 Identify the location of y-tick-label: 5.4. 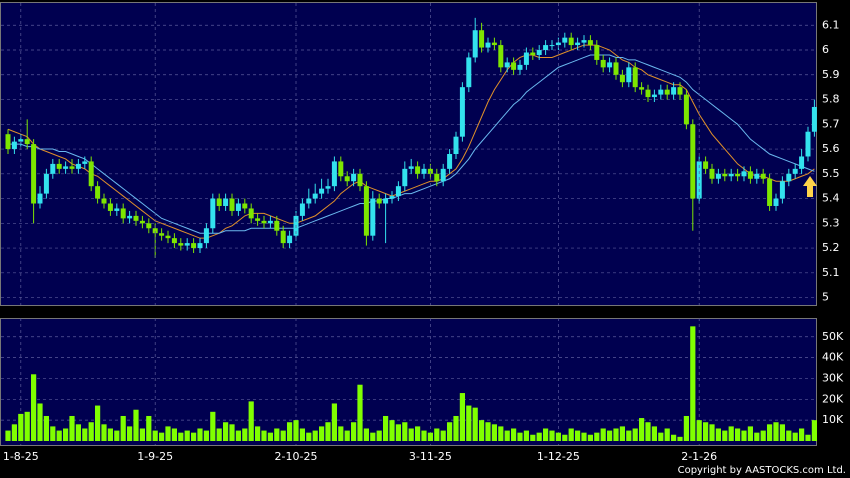
(831, 198).